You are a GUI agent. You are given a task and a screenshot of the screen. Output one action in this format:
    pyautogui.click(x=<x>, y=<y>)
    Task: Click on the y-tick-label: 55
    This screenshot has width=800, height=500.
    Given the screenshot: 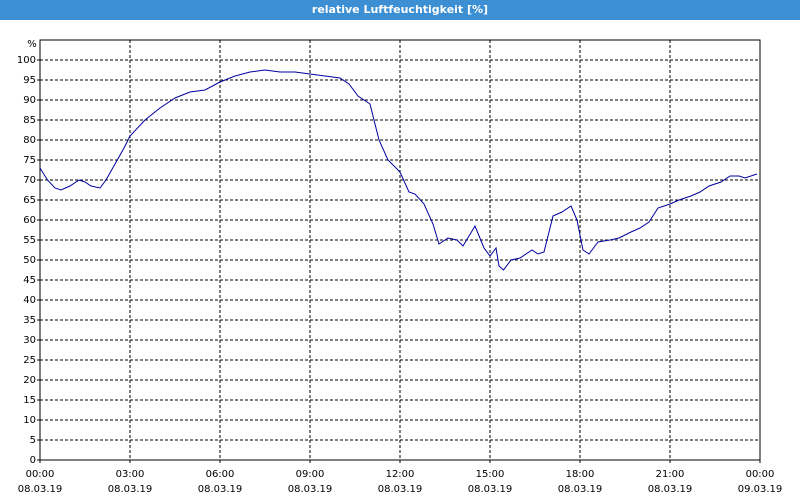 What is the action you would take?
    pyautogui.click(x=29, y=240)
    